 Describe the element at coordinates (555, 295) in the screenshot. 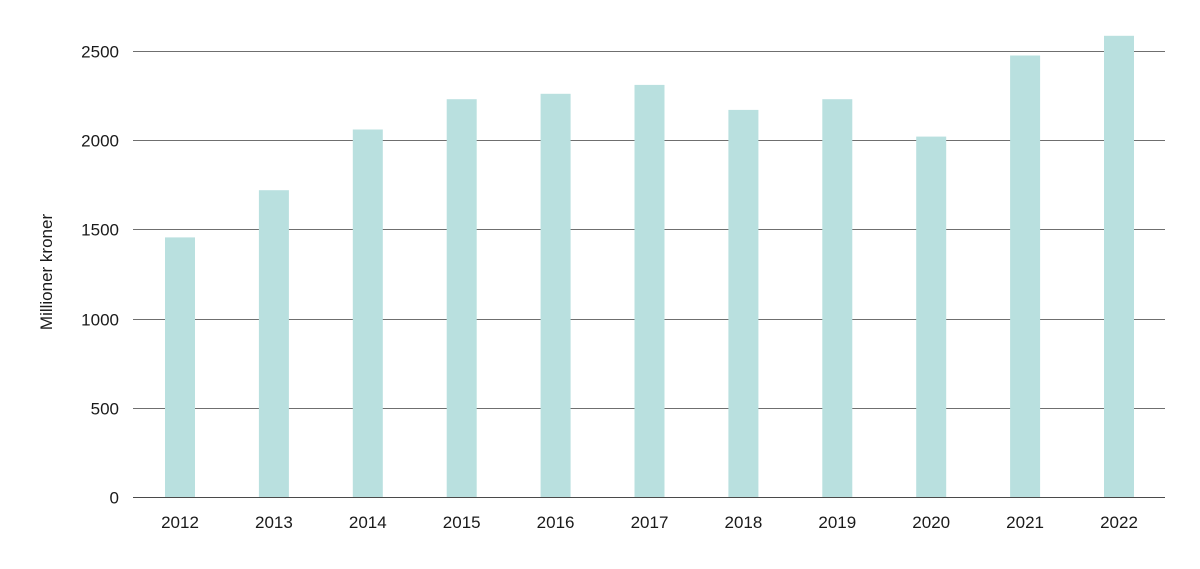

I see `bar-2016` at that location.